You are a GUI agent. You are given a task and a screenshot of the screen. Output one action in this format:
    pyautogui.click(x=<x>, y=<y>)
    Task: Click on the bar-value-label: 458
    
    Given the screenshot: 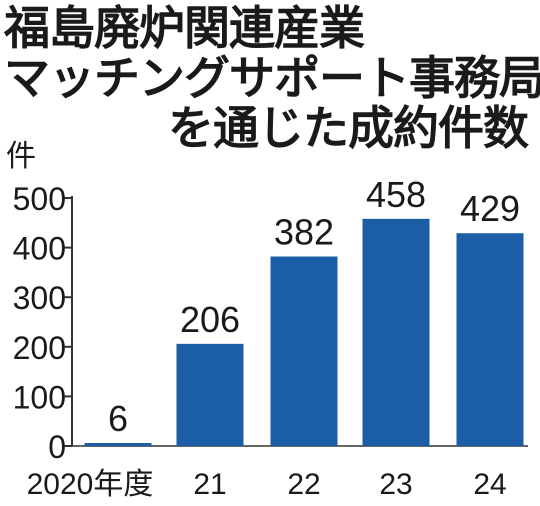 What is the action you would take?
    pyautogui.click(x=396, y=194)
    